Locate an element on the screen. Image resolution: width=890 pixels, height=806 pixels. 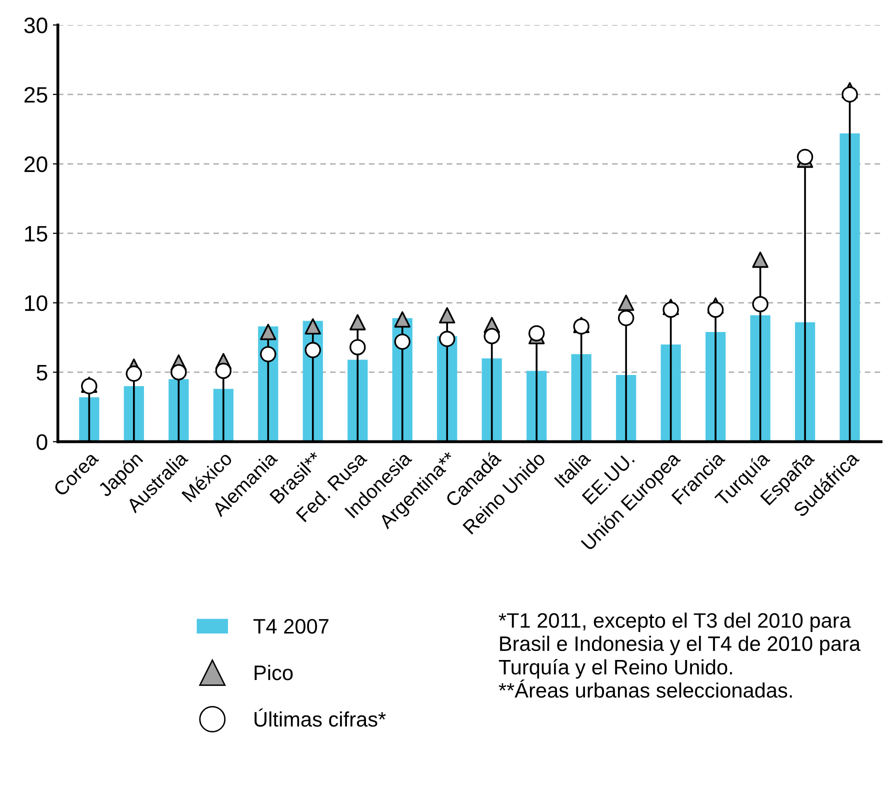
y-tick-label: 25 is located at coordinates (36, 94).